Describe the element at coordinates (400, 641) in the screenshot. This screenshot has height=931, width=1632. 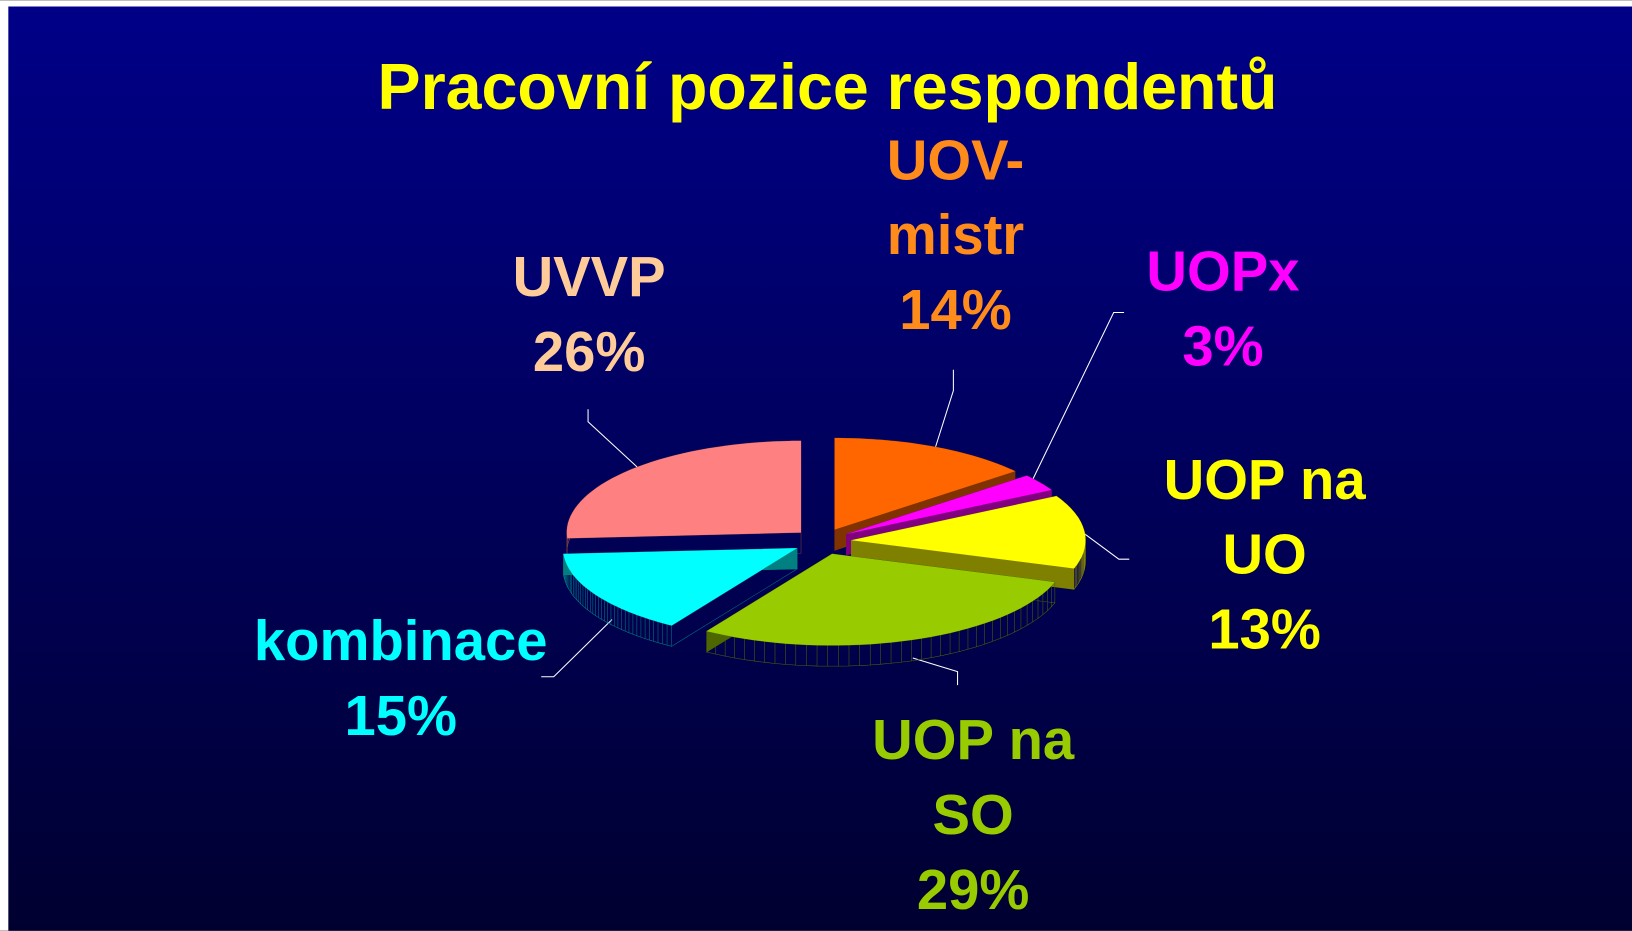
I see `category-label: kombinace` at that location.